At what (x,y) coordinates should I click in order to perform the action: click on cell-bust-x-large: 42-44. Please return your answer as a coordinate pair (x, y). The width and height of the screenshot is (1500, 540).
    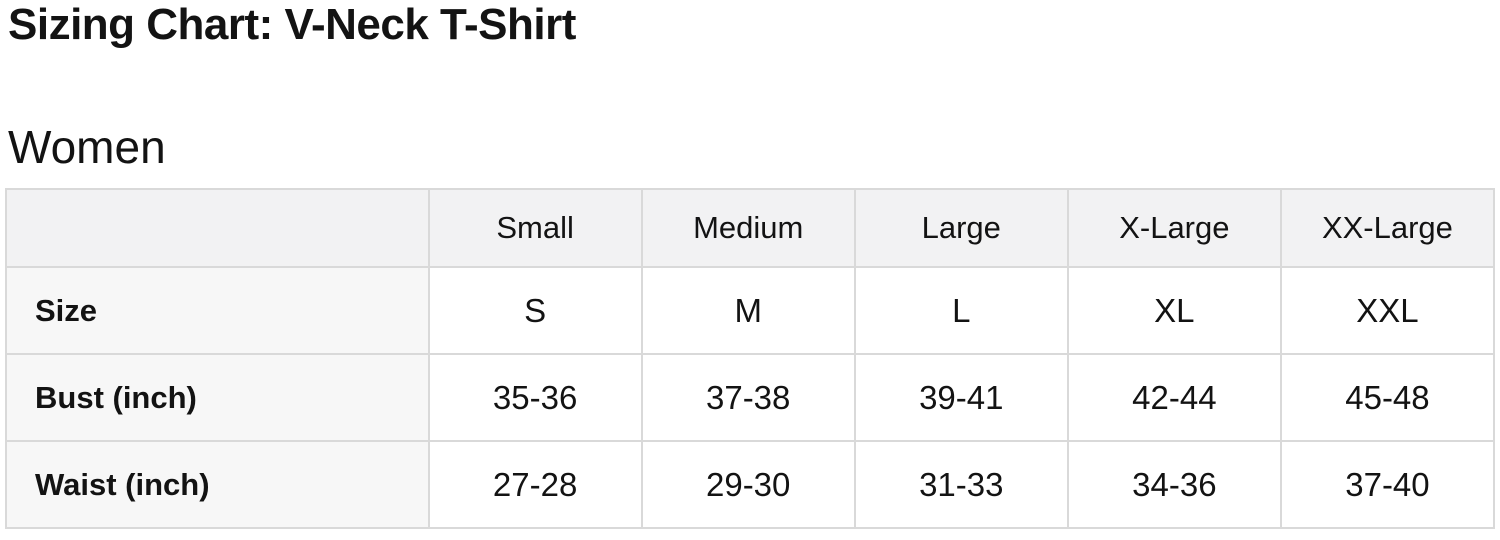
    Looking at the image, I should click on (1174, 397).